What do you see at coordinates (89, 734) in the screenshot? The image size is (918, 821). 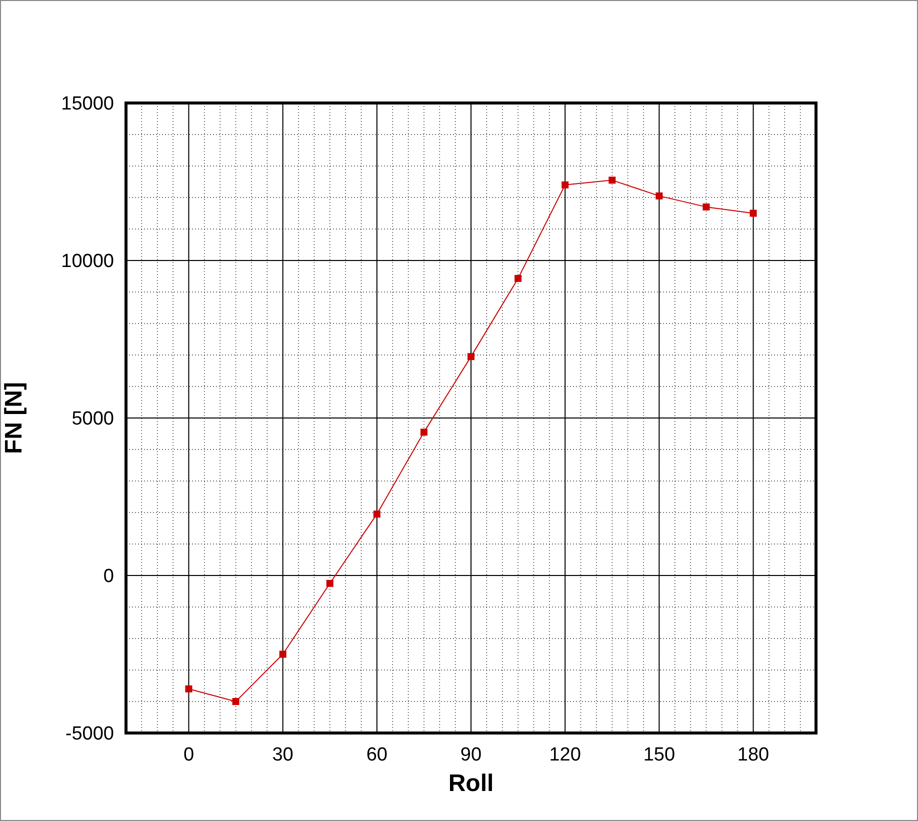 I see `y-tick-label: -5000` at bounding box center [89, 734].